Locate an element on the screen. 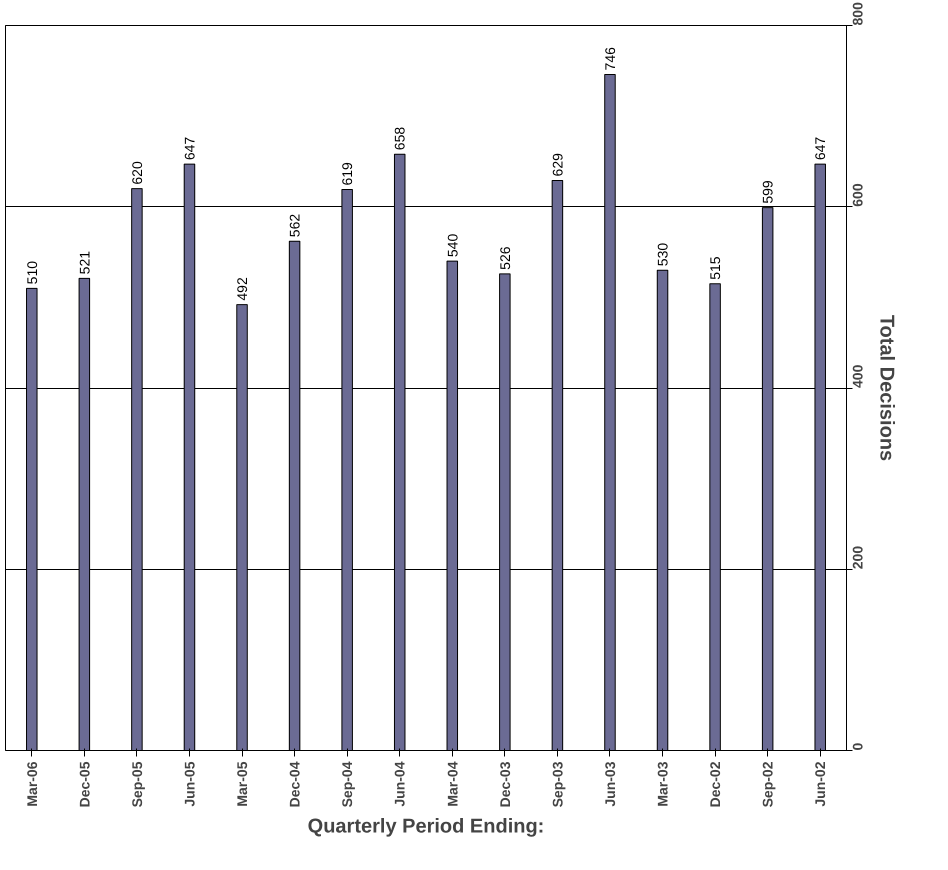 Image resolution: width=948 pixels, height=870 pixels. y-tick-label: 200 is located at coordinates (858, 558).